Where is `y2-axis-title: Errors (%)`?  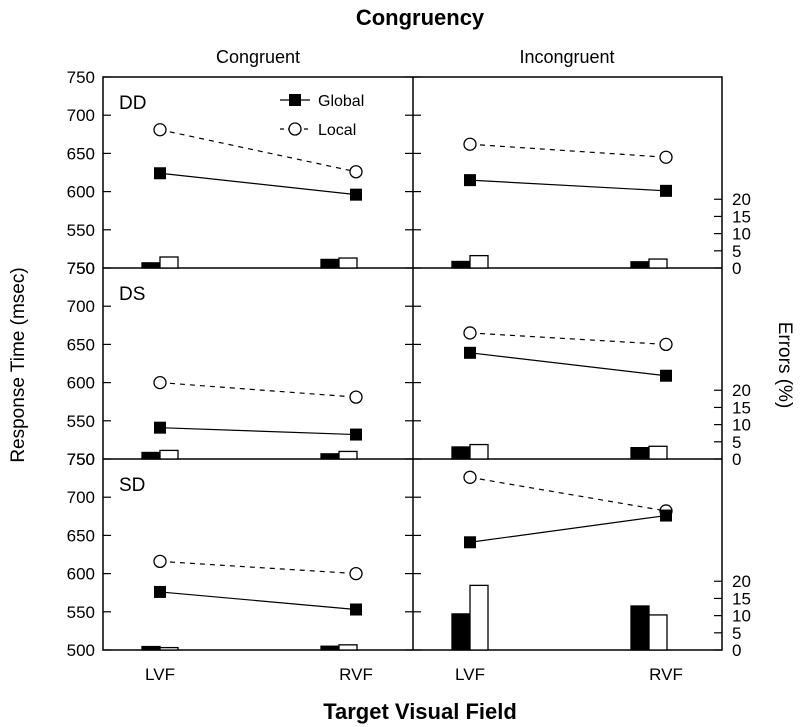 y2-axis-title: Errors (%) is located at coordinates (784, 365).